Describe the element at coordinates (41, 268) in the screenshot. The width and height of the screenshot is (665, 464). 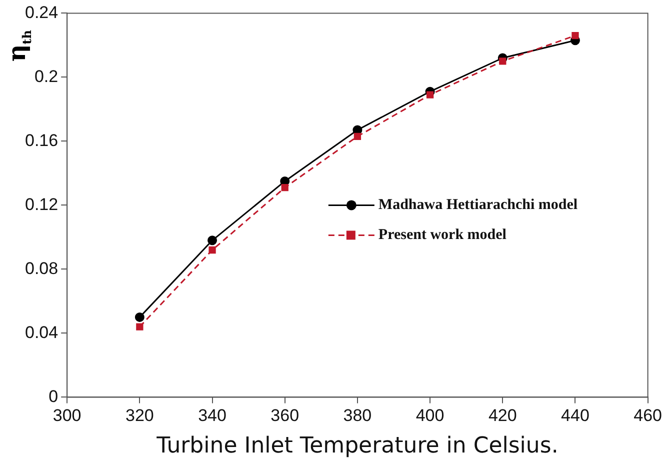
I see `y-tick-label: 0.08` at that location.